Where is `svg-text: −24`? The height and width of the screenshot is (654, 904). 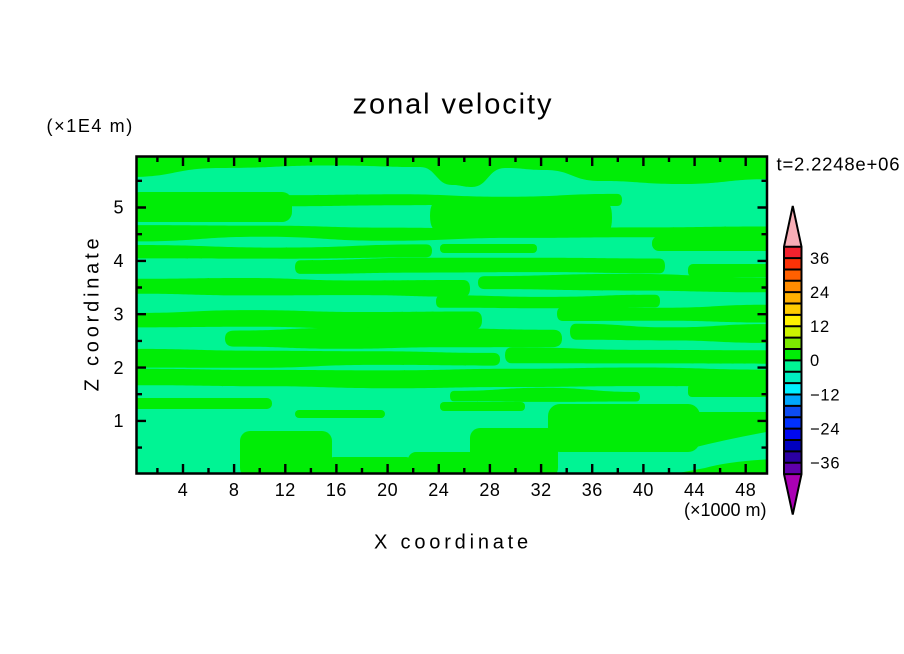 svg-text: −24 is located at coordinates (825, 429).